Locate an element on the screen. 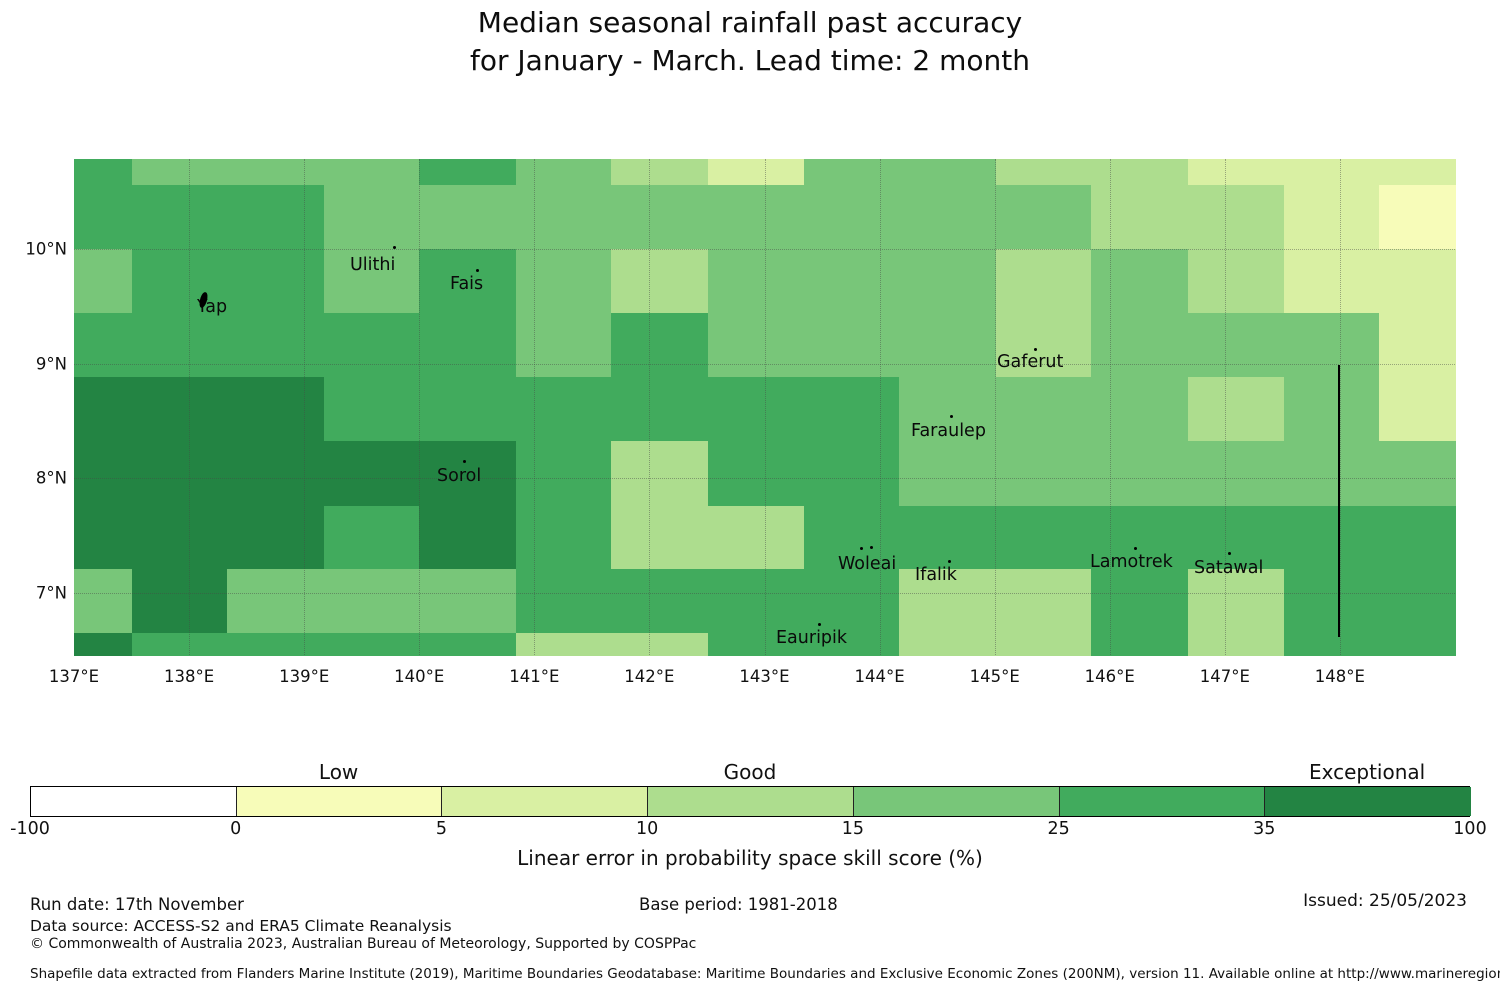 Image resolution: width=1500 pixels, height=990 pixels. colorbar-tick-label: 35 is located at coordinates (1264, 829).